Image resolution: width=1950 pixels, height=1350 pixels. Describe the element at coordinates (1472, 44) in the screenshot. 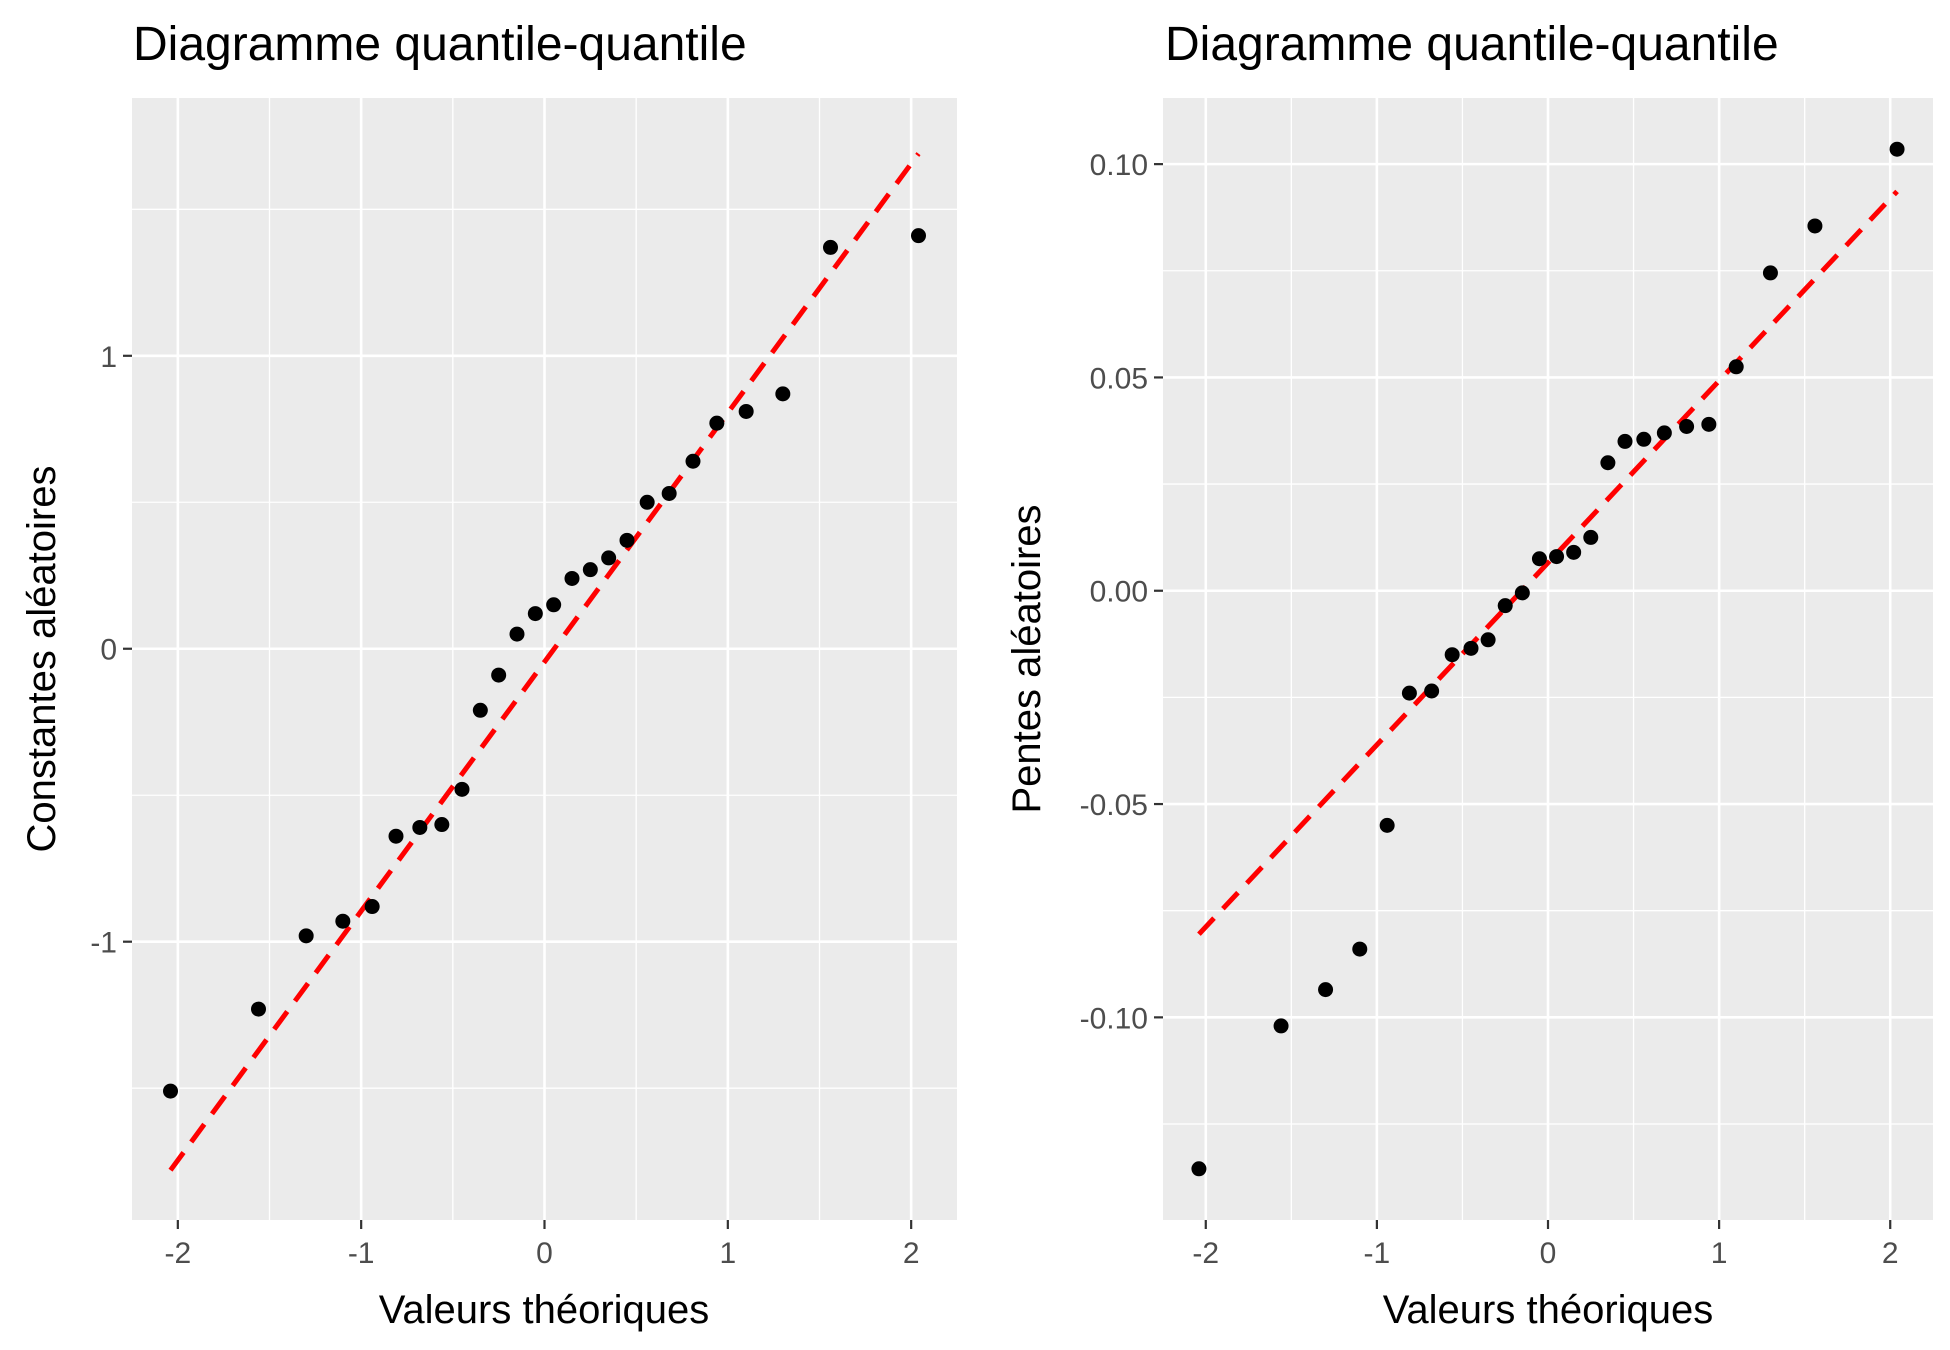

I see `right-plot-title: Diagramme quantile-quantile` at that location.